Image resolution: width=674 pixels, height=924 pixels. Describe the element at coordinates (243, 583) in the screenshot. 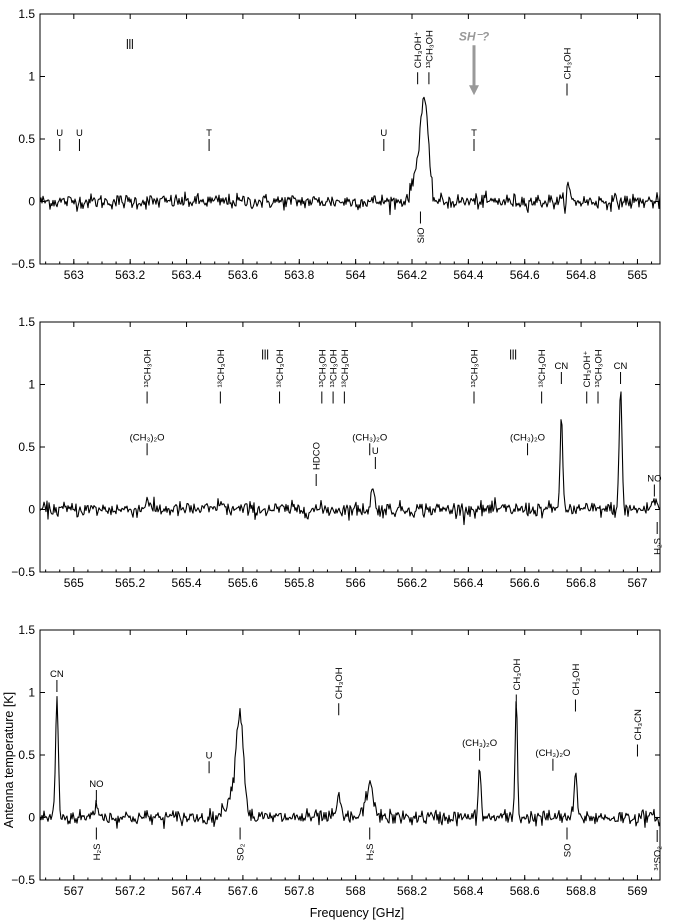

I see `x-tick-label: 565.6` at that location.